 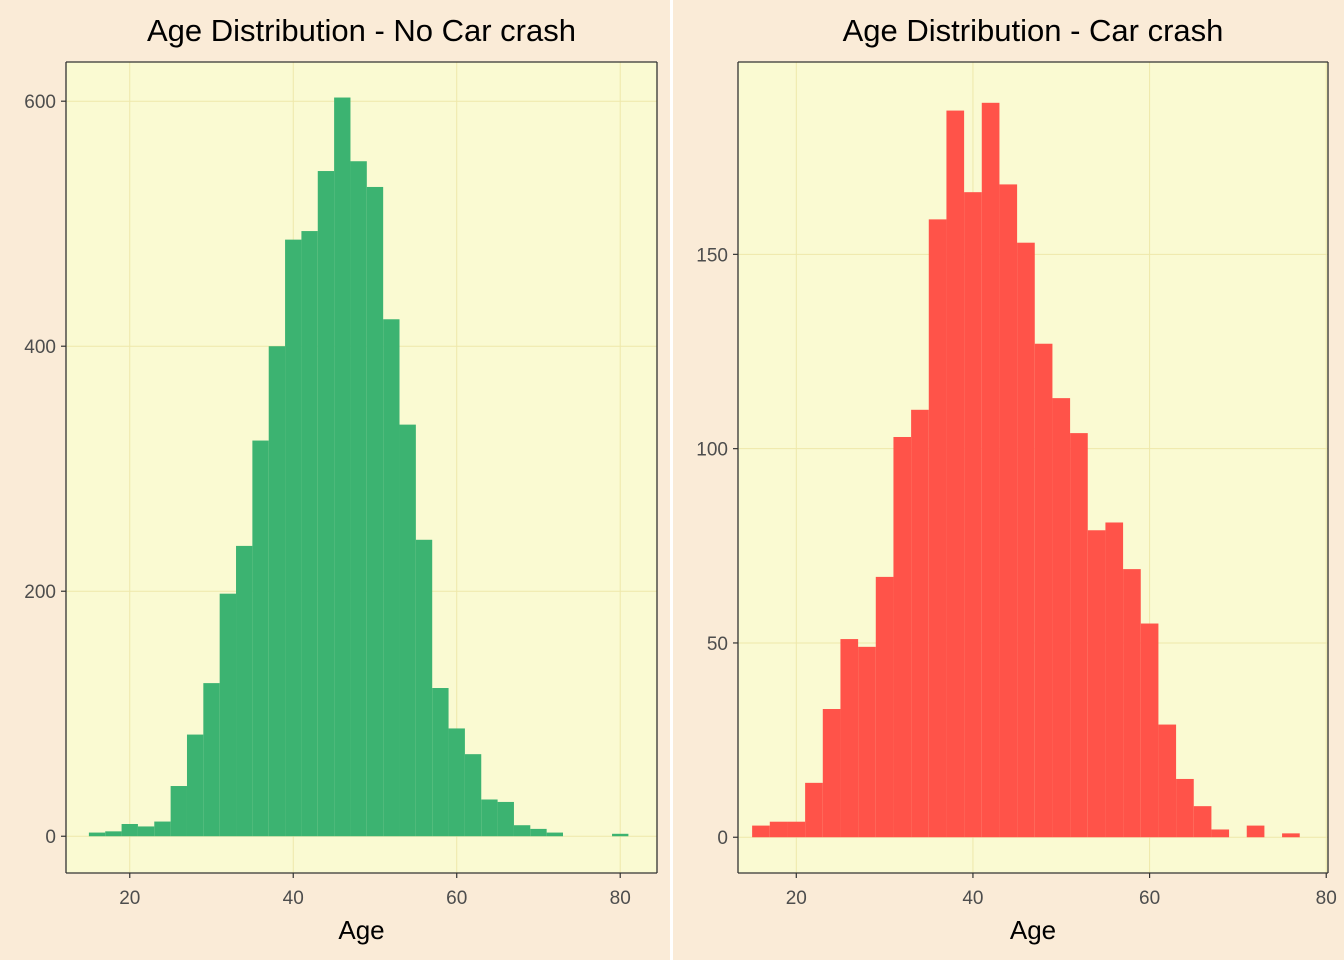 I want to click on y-tick-label: 100, so click(x=712, y=450).